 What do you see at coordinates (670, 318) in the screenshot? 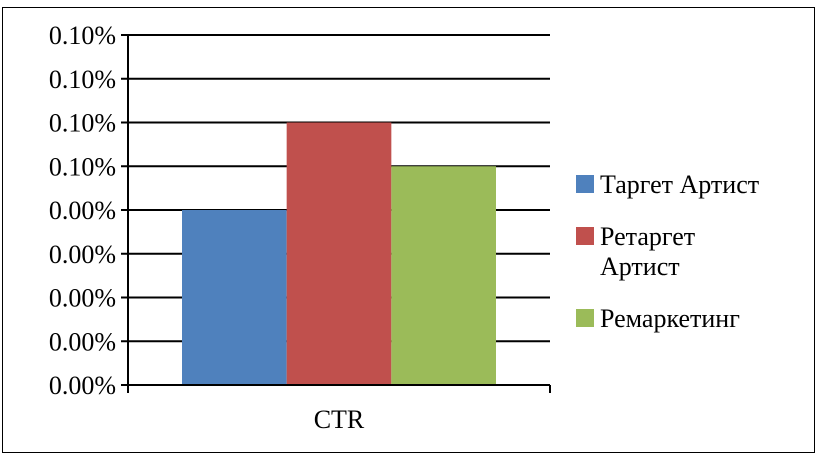
I see `legend-label-3: Ремаркетинг` at bounding box center [670, 318].